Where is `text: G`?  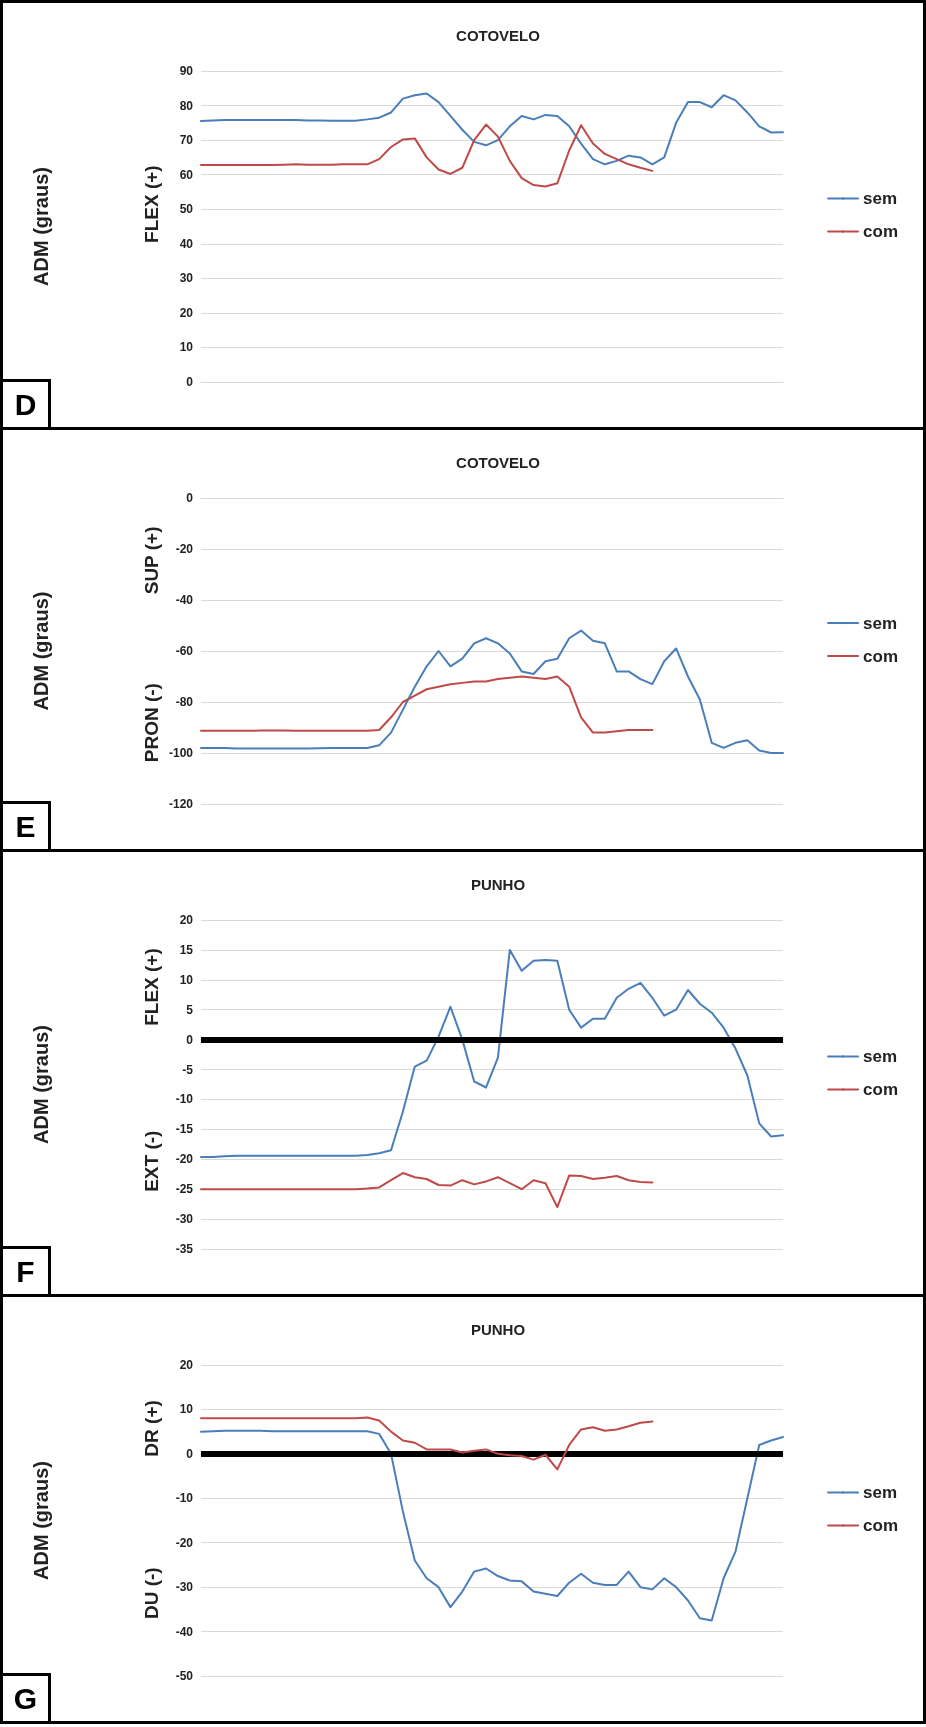 text: G is located at coordinates (27, 1697).